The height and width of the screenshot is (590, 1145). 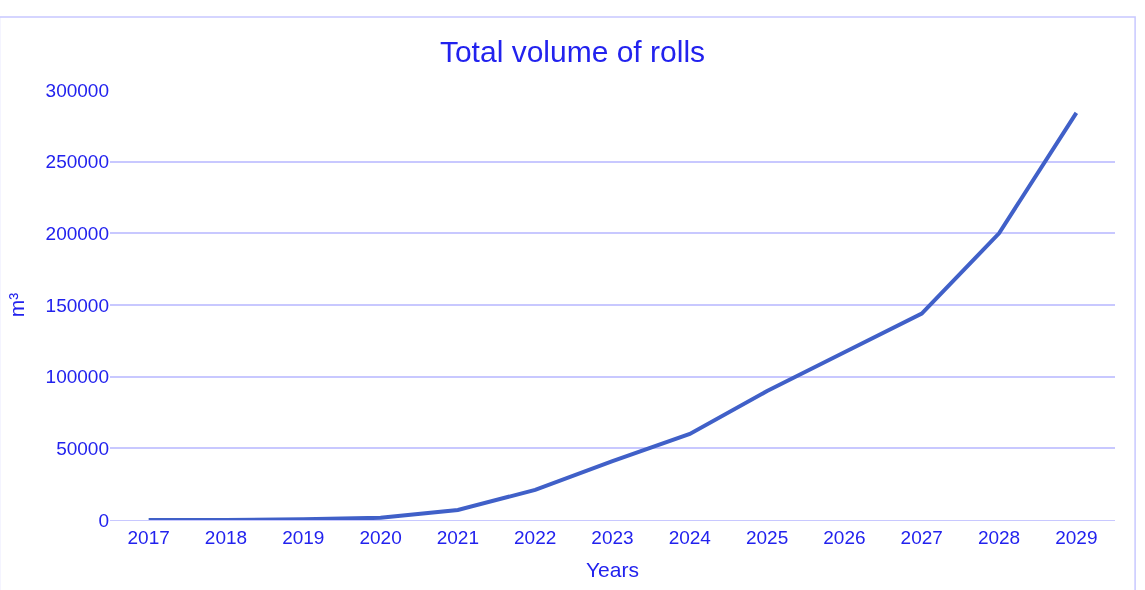 What do you see at coordinates (572, 52) in the screenshot?
I see `chart-title: Total volume of rolls` at bounding box center [572, 52].